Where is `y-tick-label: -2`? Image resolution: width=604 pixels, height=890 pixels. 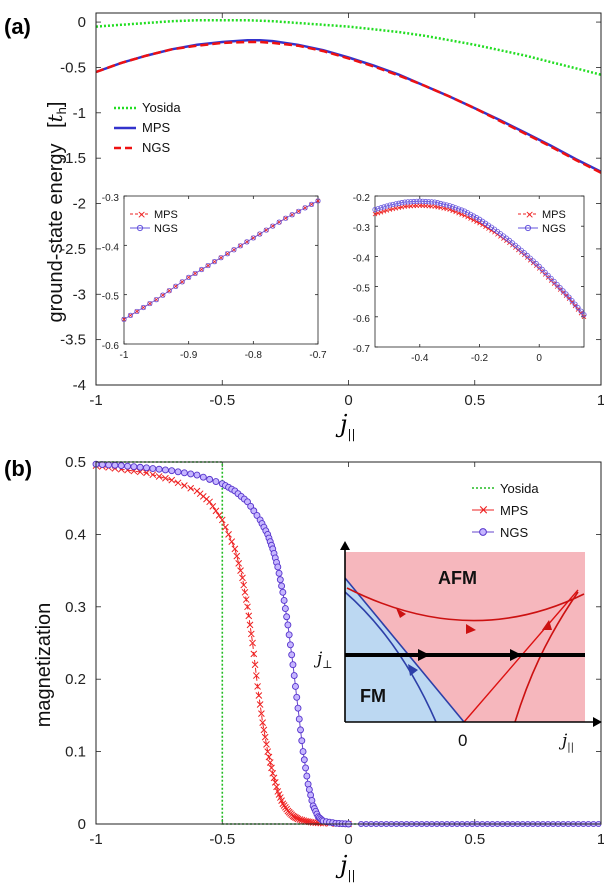 y-tick-label: -2 is located at coordinates (79, 204).